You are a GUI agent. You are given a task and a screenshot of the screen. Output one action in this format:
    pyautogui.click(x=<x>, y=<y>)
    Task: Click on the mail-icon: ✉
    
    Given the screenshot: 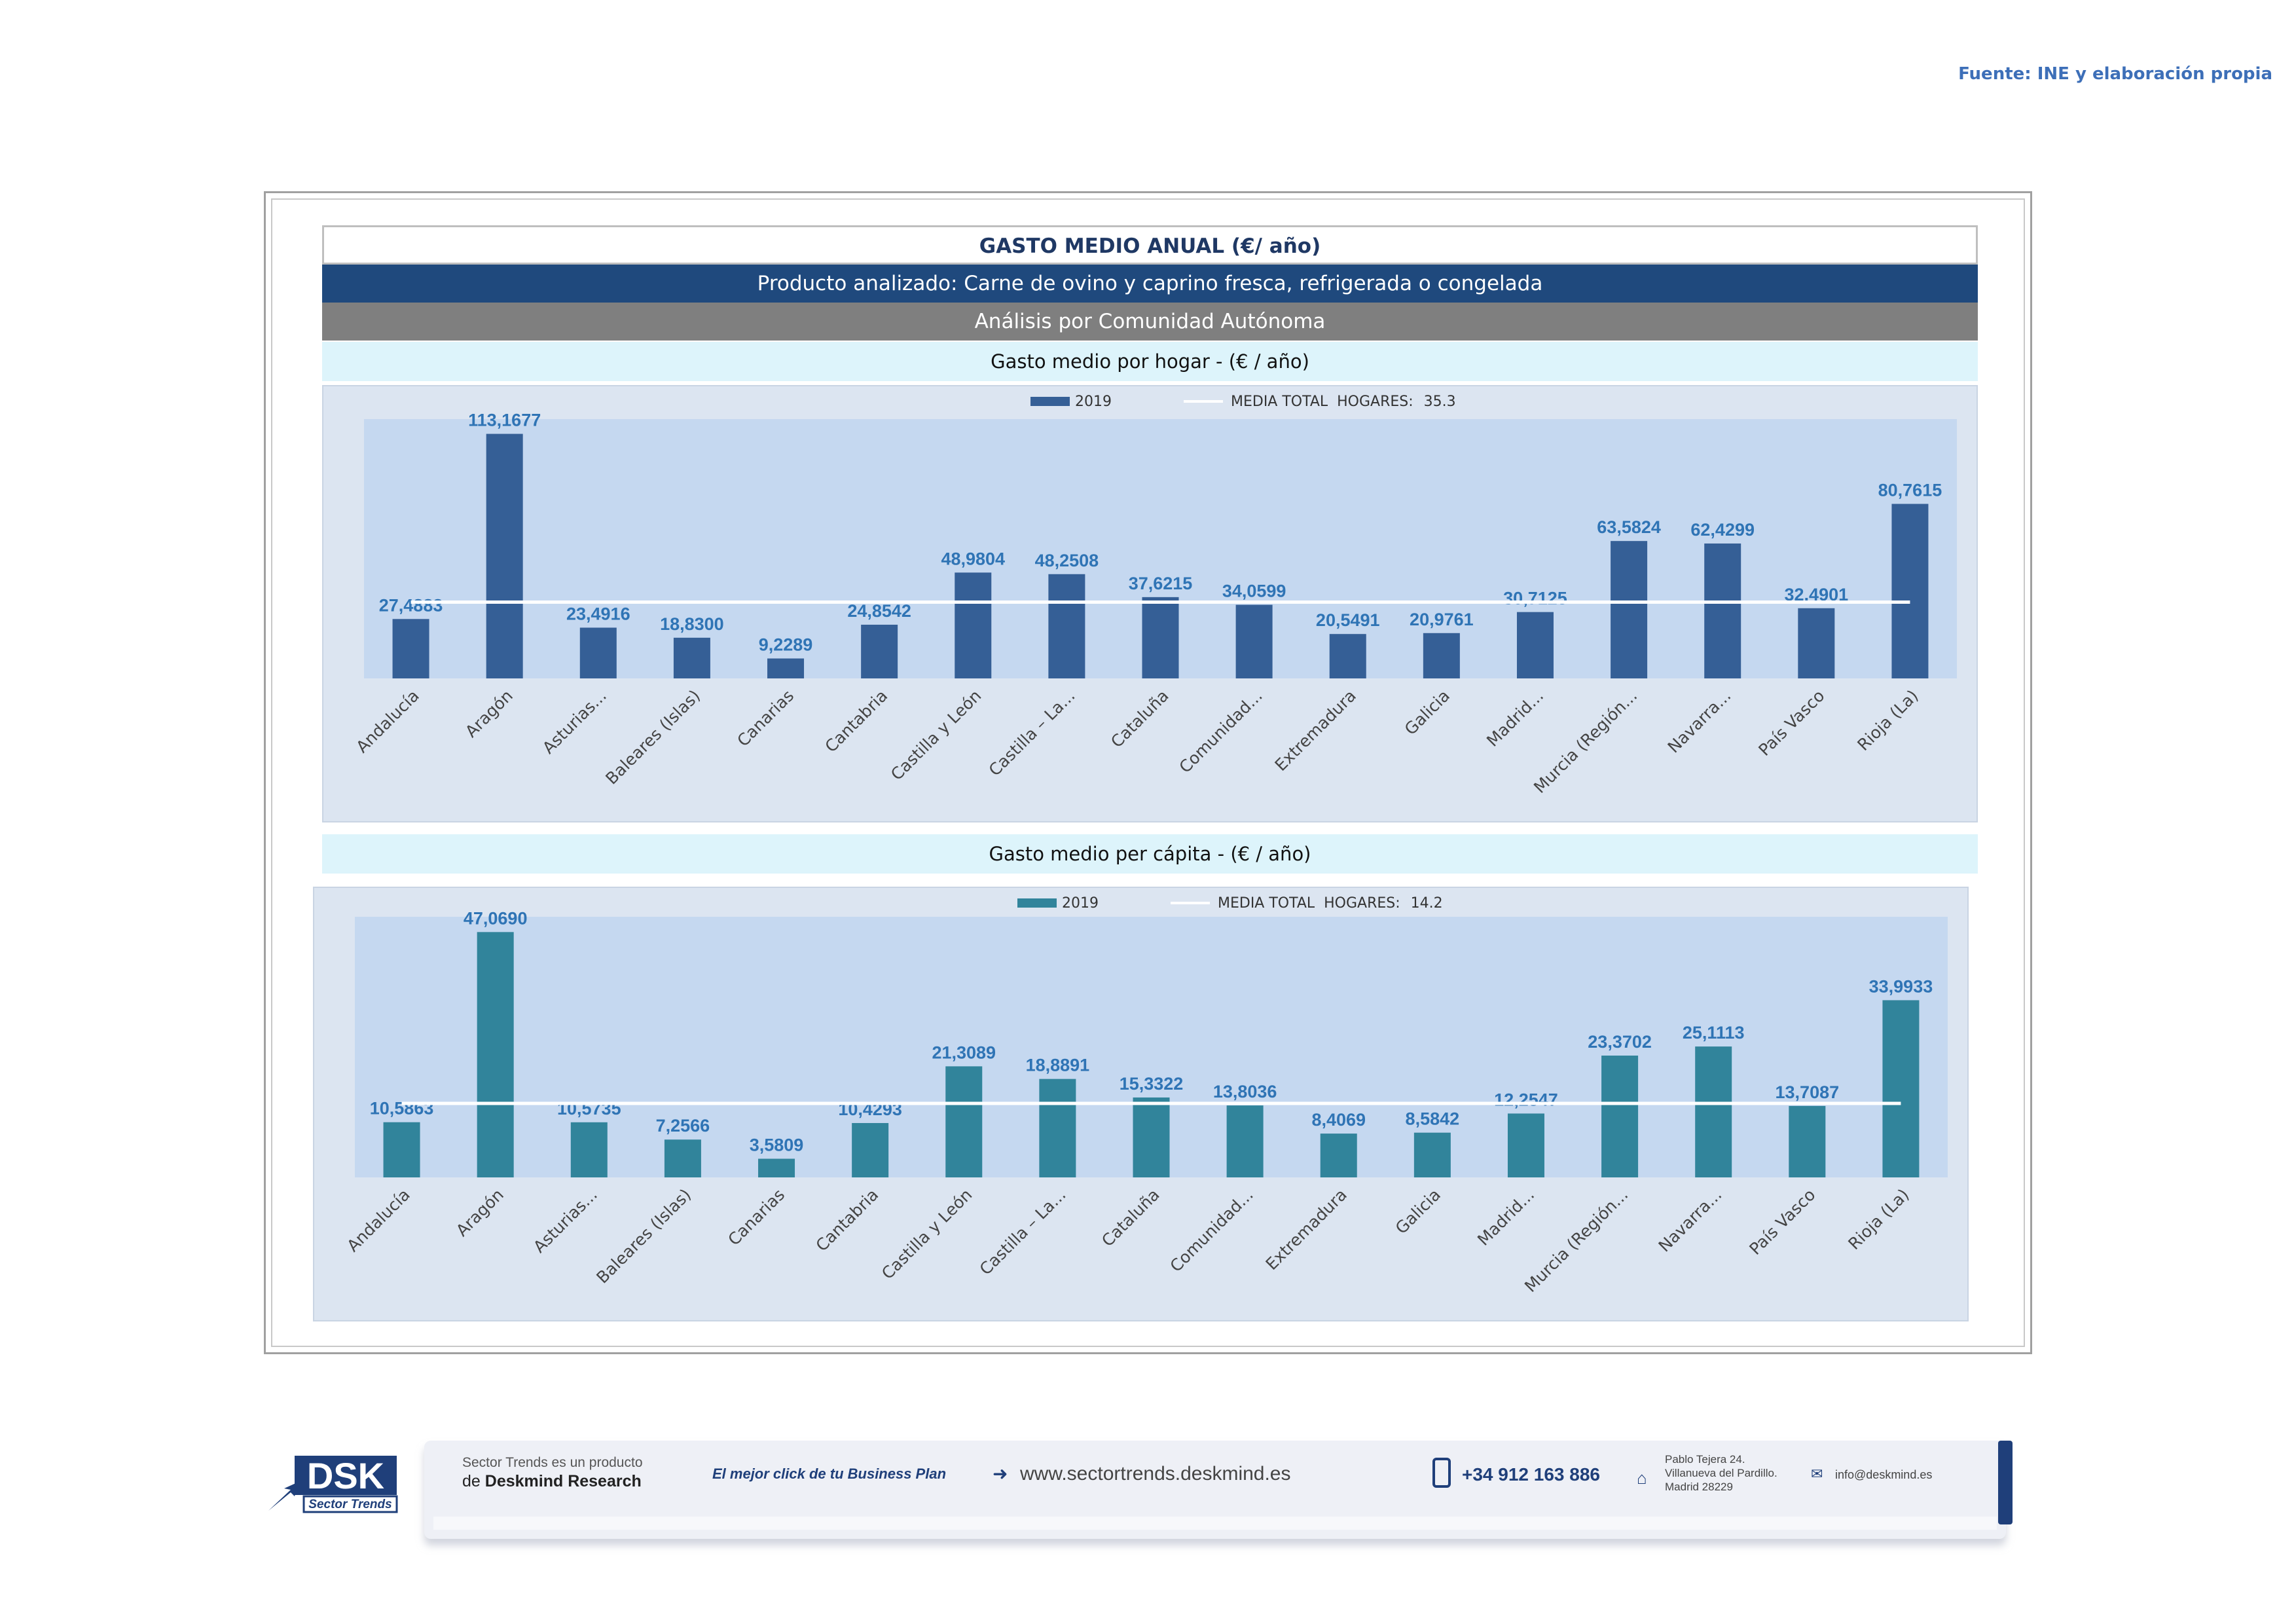 What is the action you would take?
    pyautogui.click(x=1817, y=1474)
    